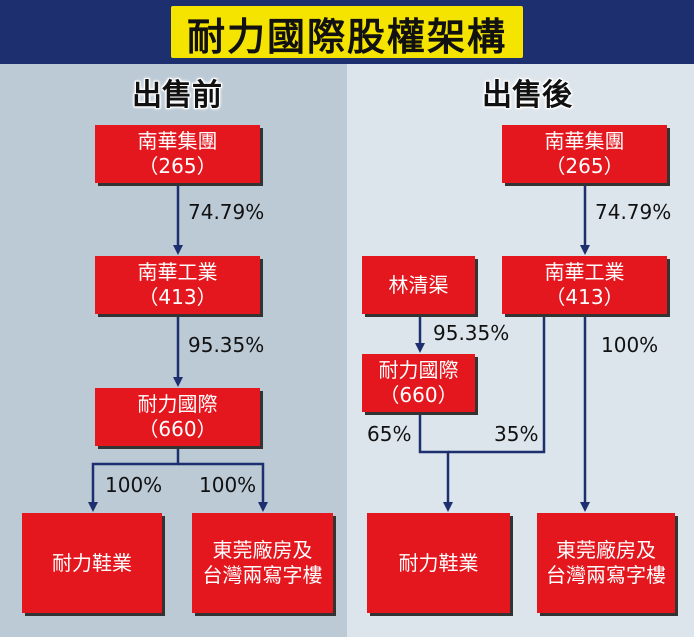  I want to click on after-pct-group-industry: 74.79%, so click(633, 212).